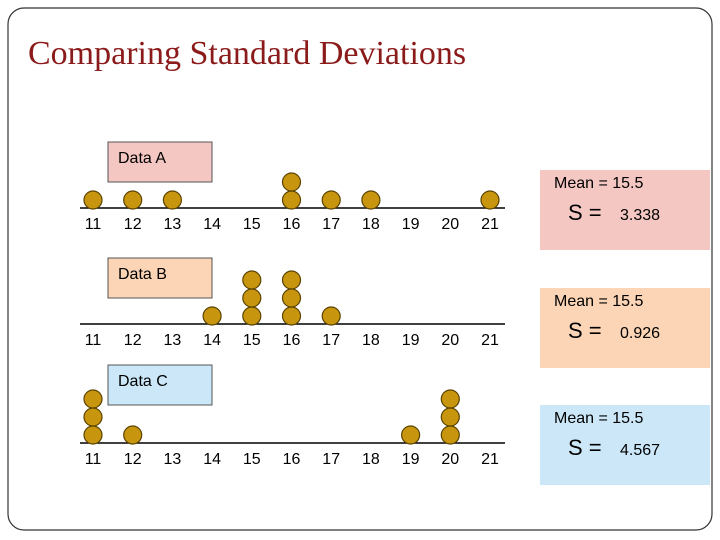  I want to click on panel-label: Data C, so click(143, 381).